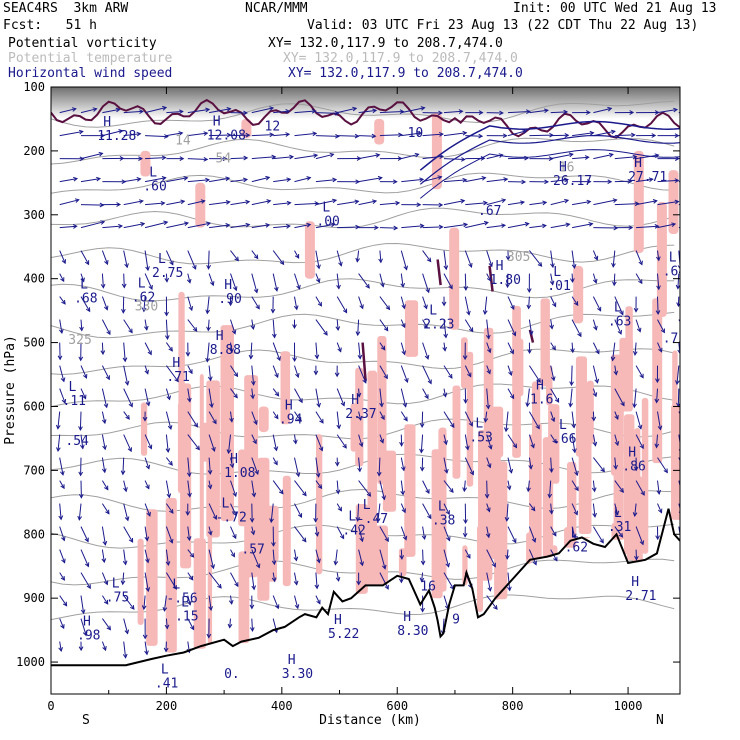  What do you see at coordinates (239, 473) in the screenshot?
I see `speed-extremum-value: 1.08` at bounding box center [239, 473].